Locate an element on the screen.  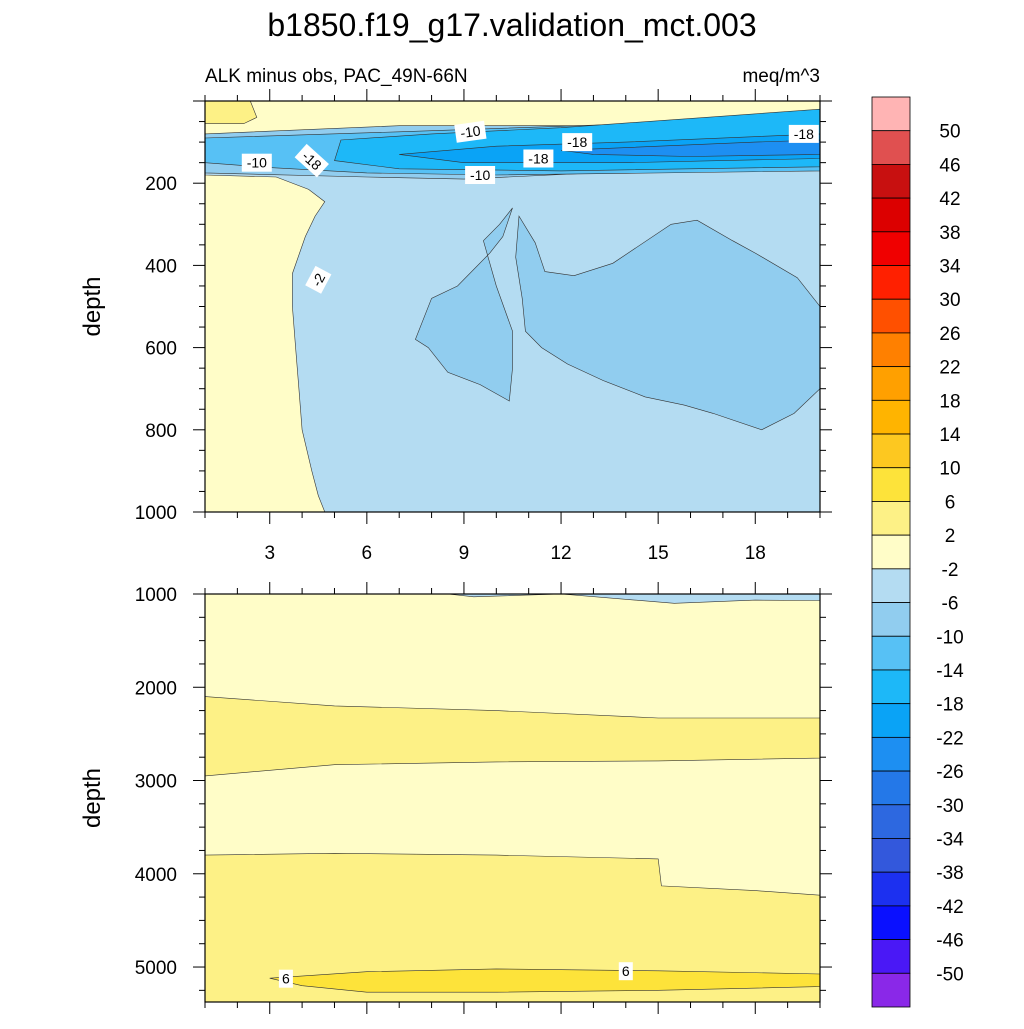
lower-y-tick-label-1: 2000 is located at coordinates (156, 688).